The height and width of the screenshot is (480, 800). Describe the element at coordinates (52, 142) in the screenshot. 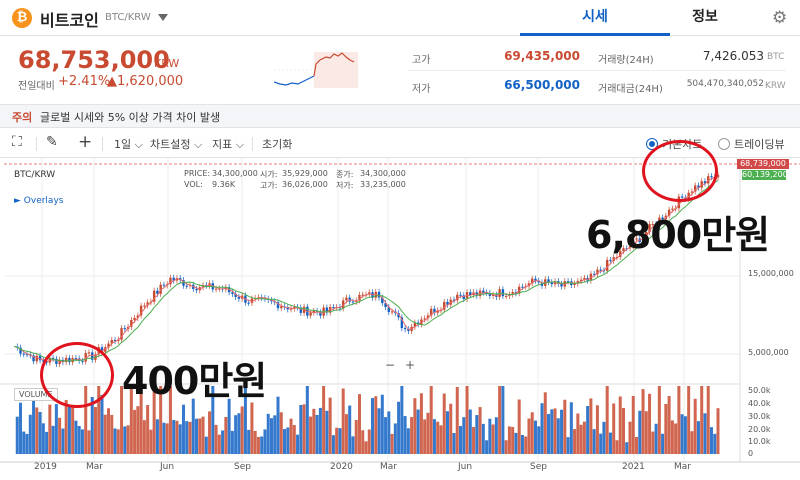

I see `pen-icon: ✎` at that location.